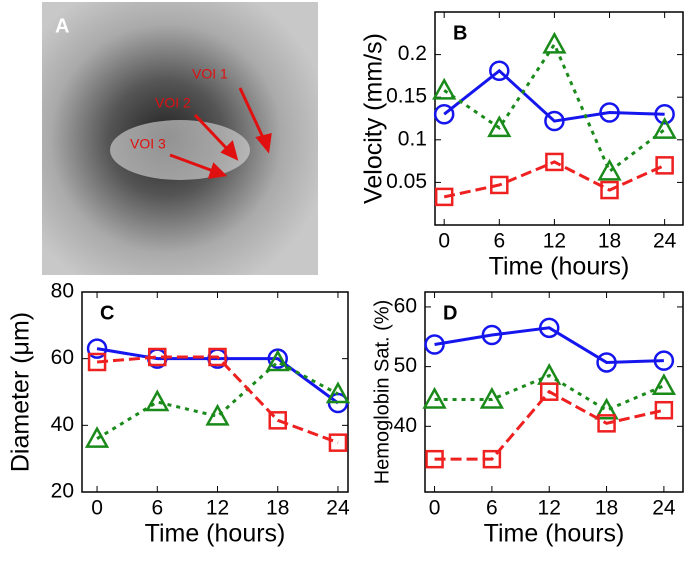 The image size is (687, 569). Describe the element at coordinates (173, 103) in the screenshot. I see `annotation: VOI 2` at that location.